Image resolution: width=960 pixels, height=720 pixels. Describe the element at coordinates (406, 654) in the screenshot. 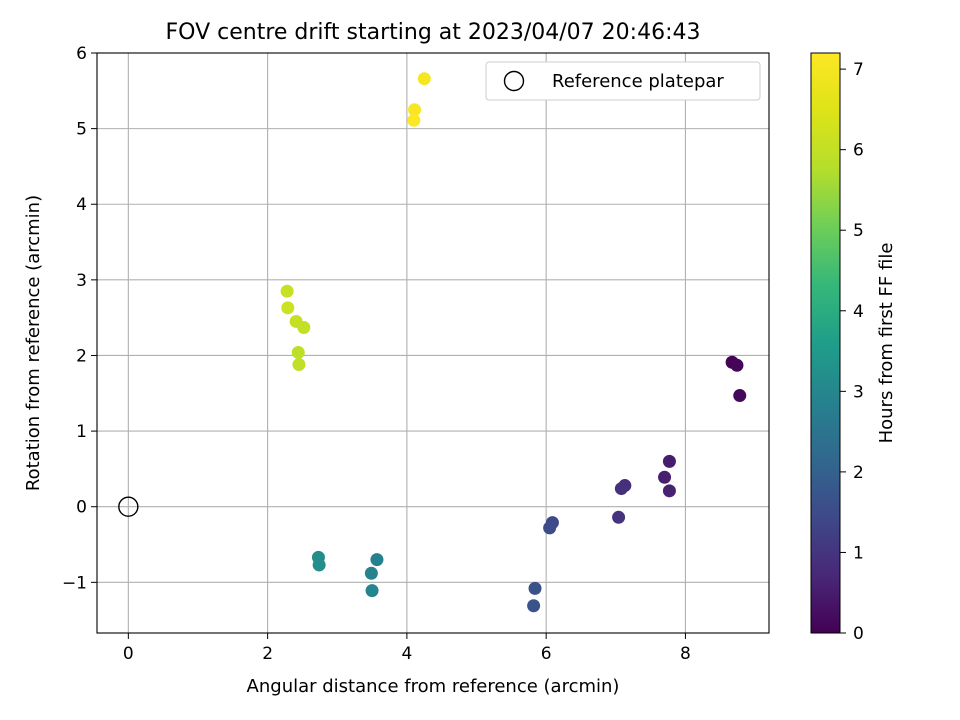

I see `x-tick-label: 4` at that location.